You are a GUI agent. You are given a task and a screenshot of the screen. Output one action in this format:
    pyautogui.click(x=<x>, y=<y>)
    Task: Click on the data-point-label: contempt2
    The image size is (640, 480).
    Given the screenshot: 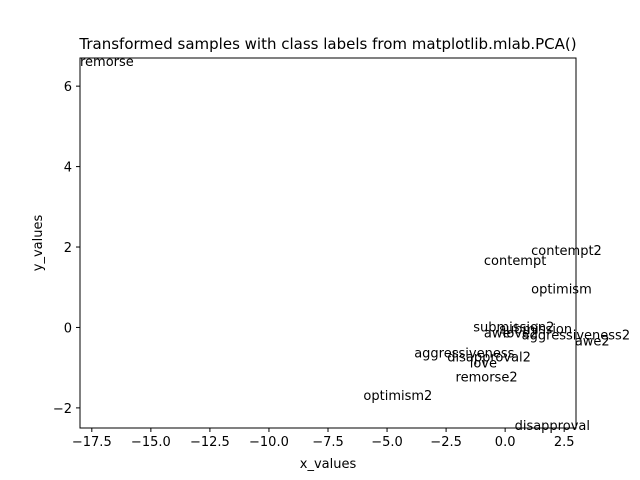 What is the action you would take?
    pyautogui.click(x=566, y=251)
    